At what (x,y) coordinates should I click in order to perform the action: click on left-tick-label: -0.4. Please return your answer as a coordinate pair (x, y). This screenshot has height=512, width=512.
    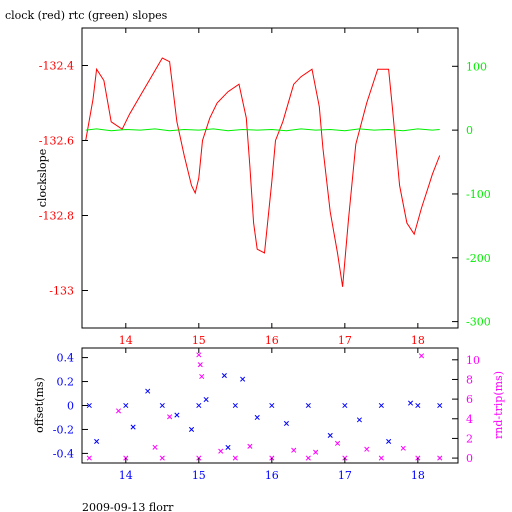
    Looking at the image, I should click on (63, 453).